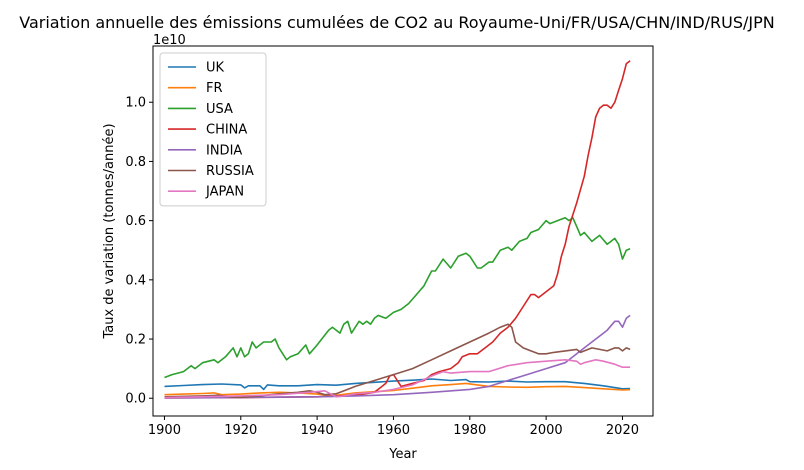 The width and height of the screenshot is (804, 470). What do you see at coordinates (135, 280) in the screenshot?
I see `y-tick-label: 0.4` at bounding box center [135, 280].